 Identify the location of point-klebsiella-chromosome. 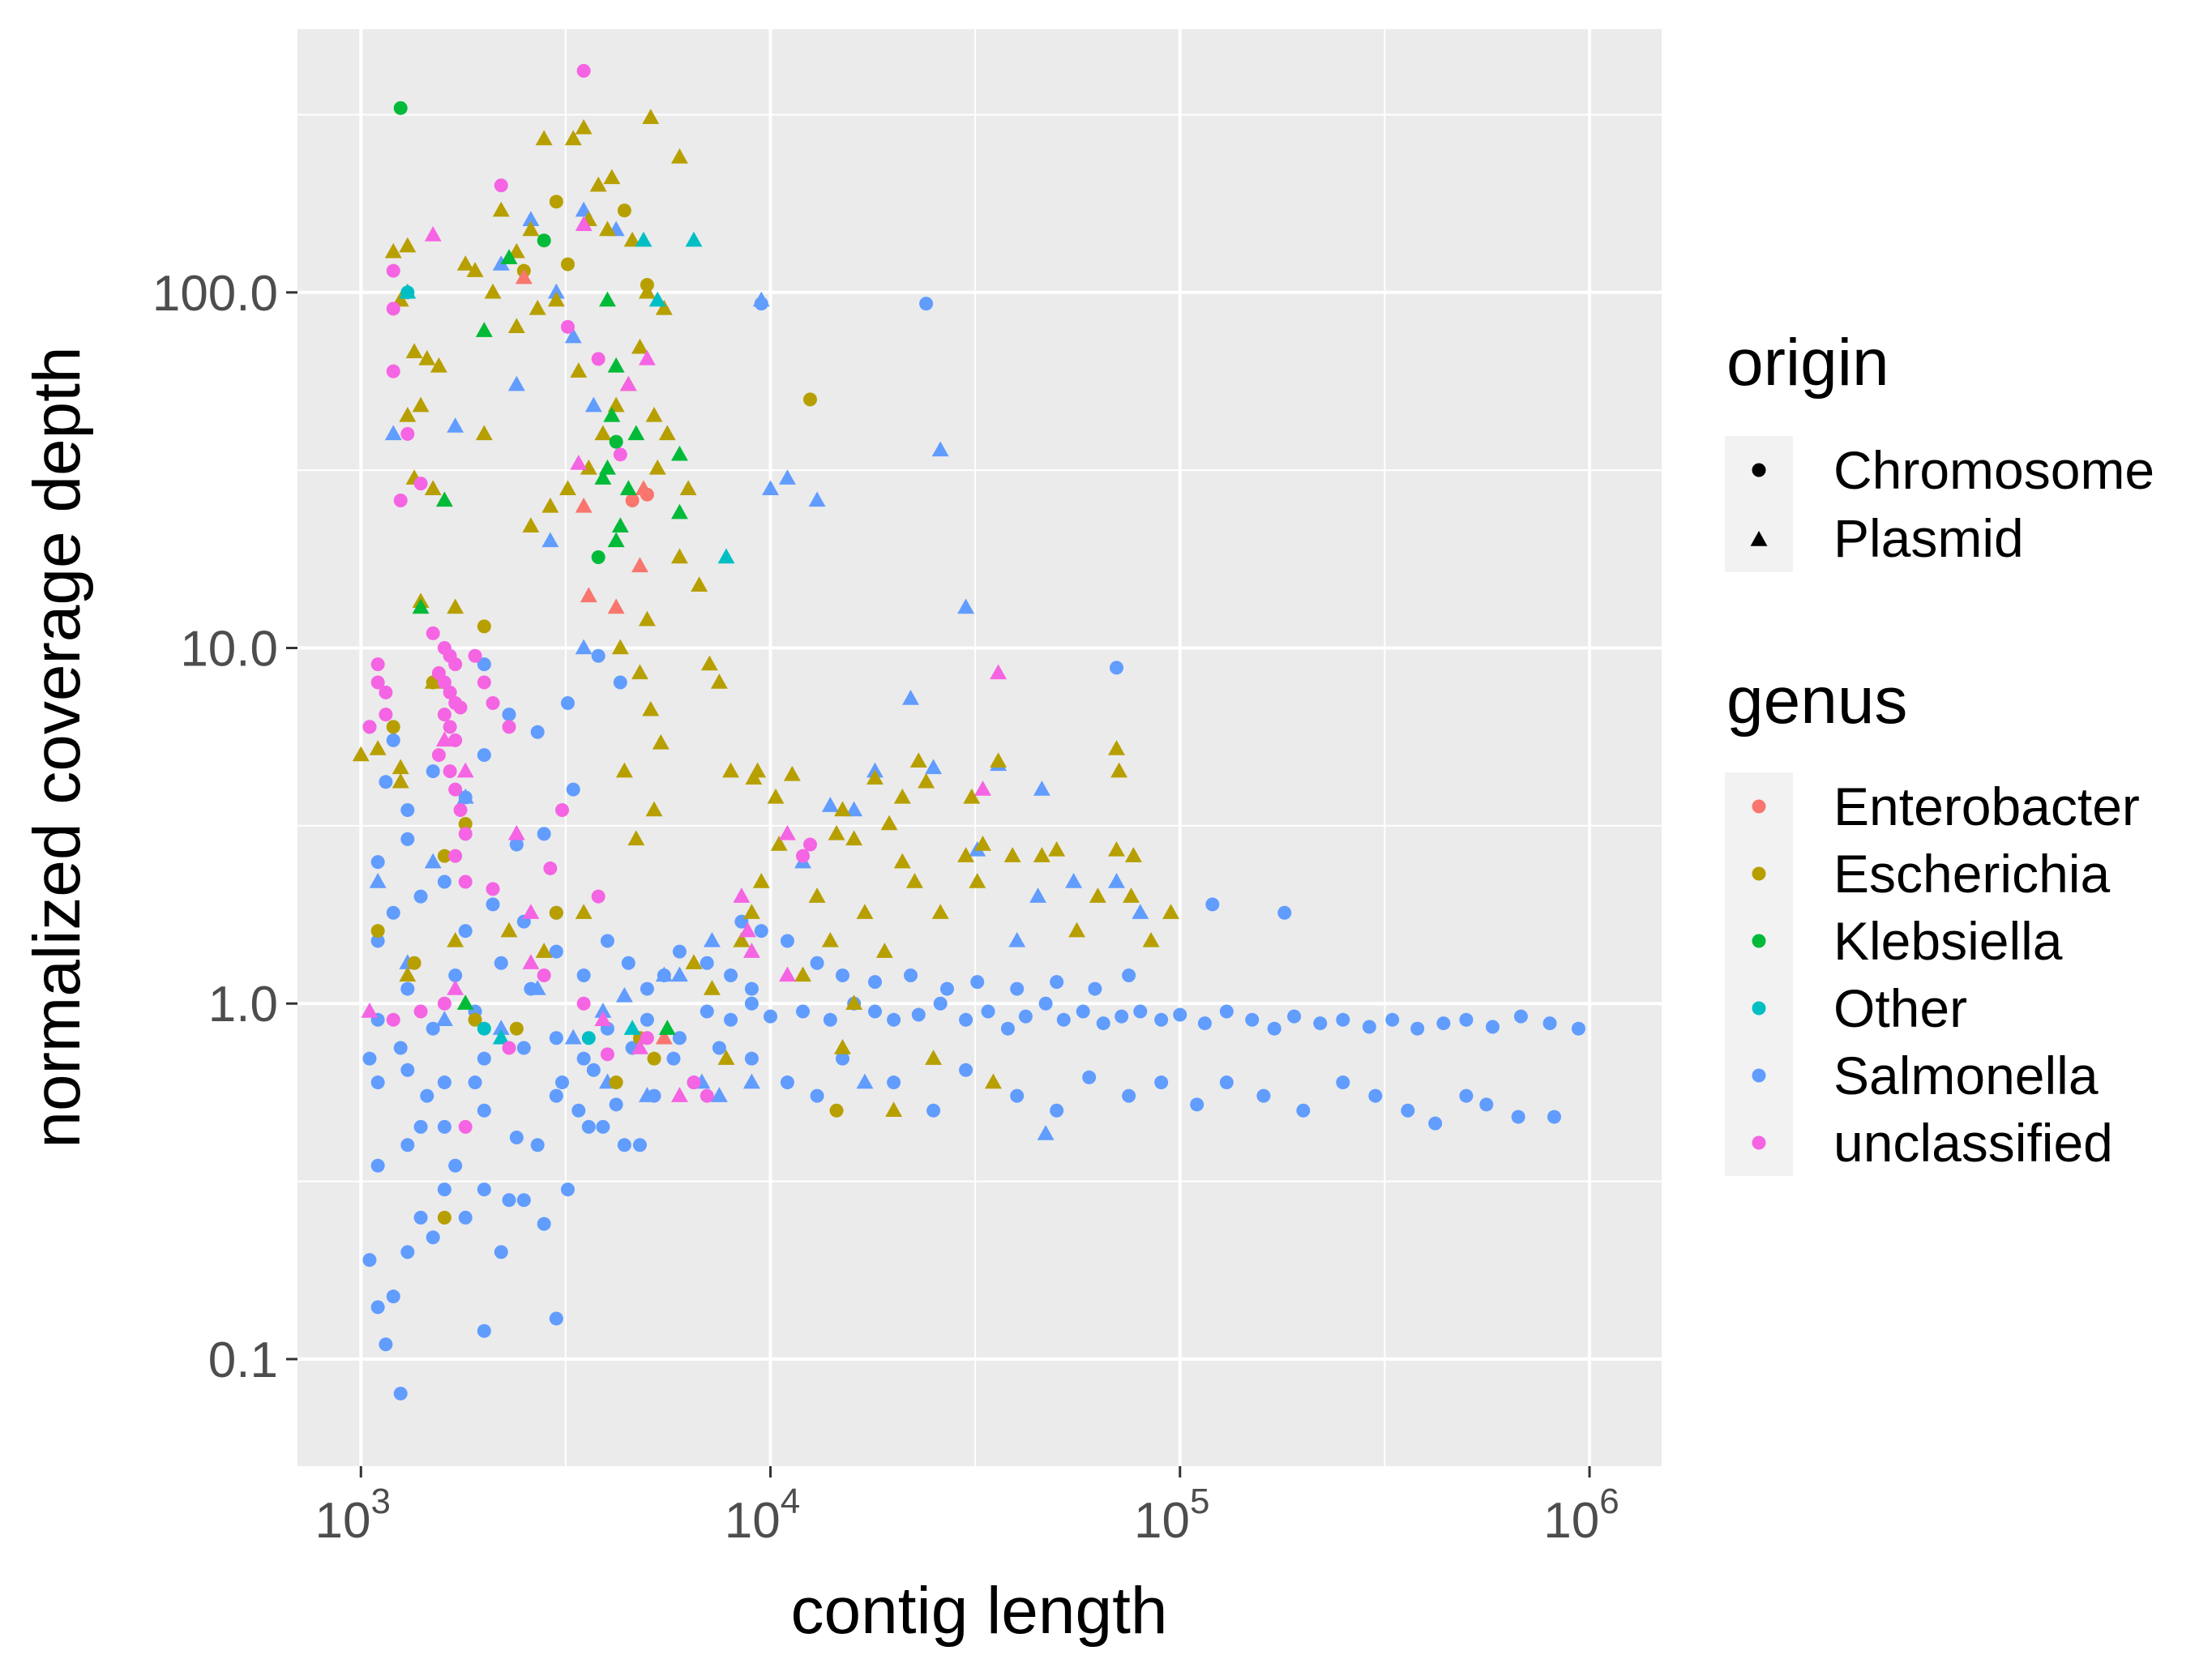
(616, 441).